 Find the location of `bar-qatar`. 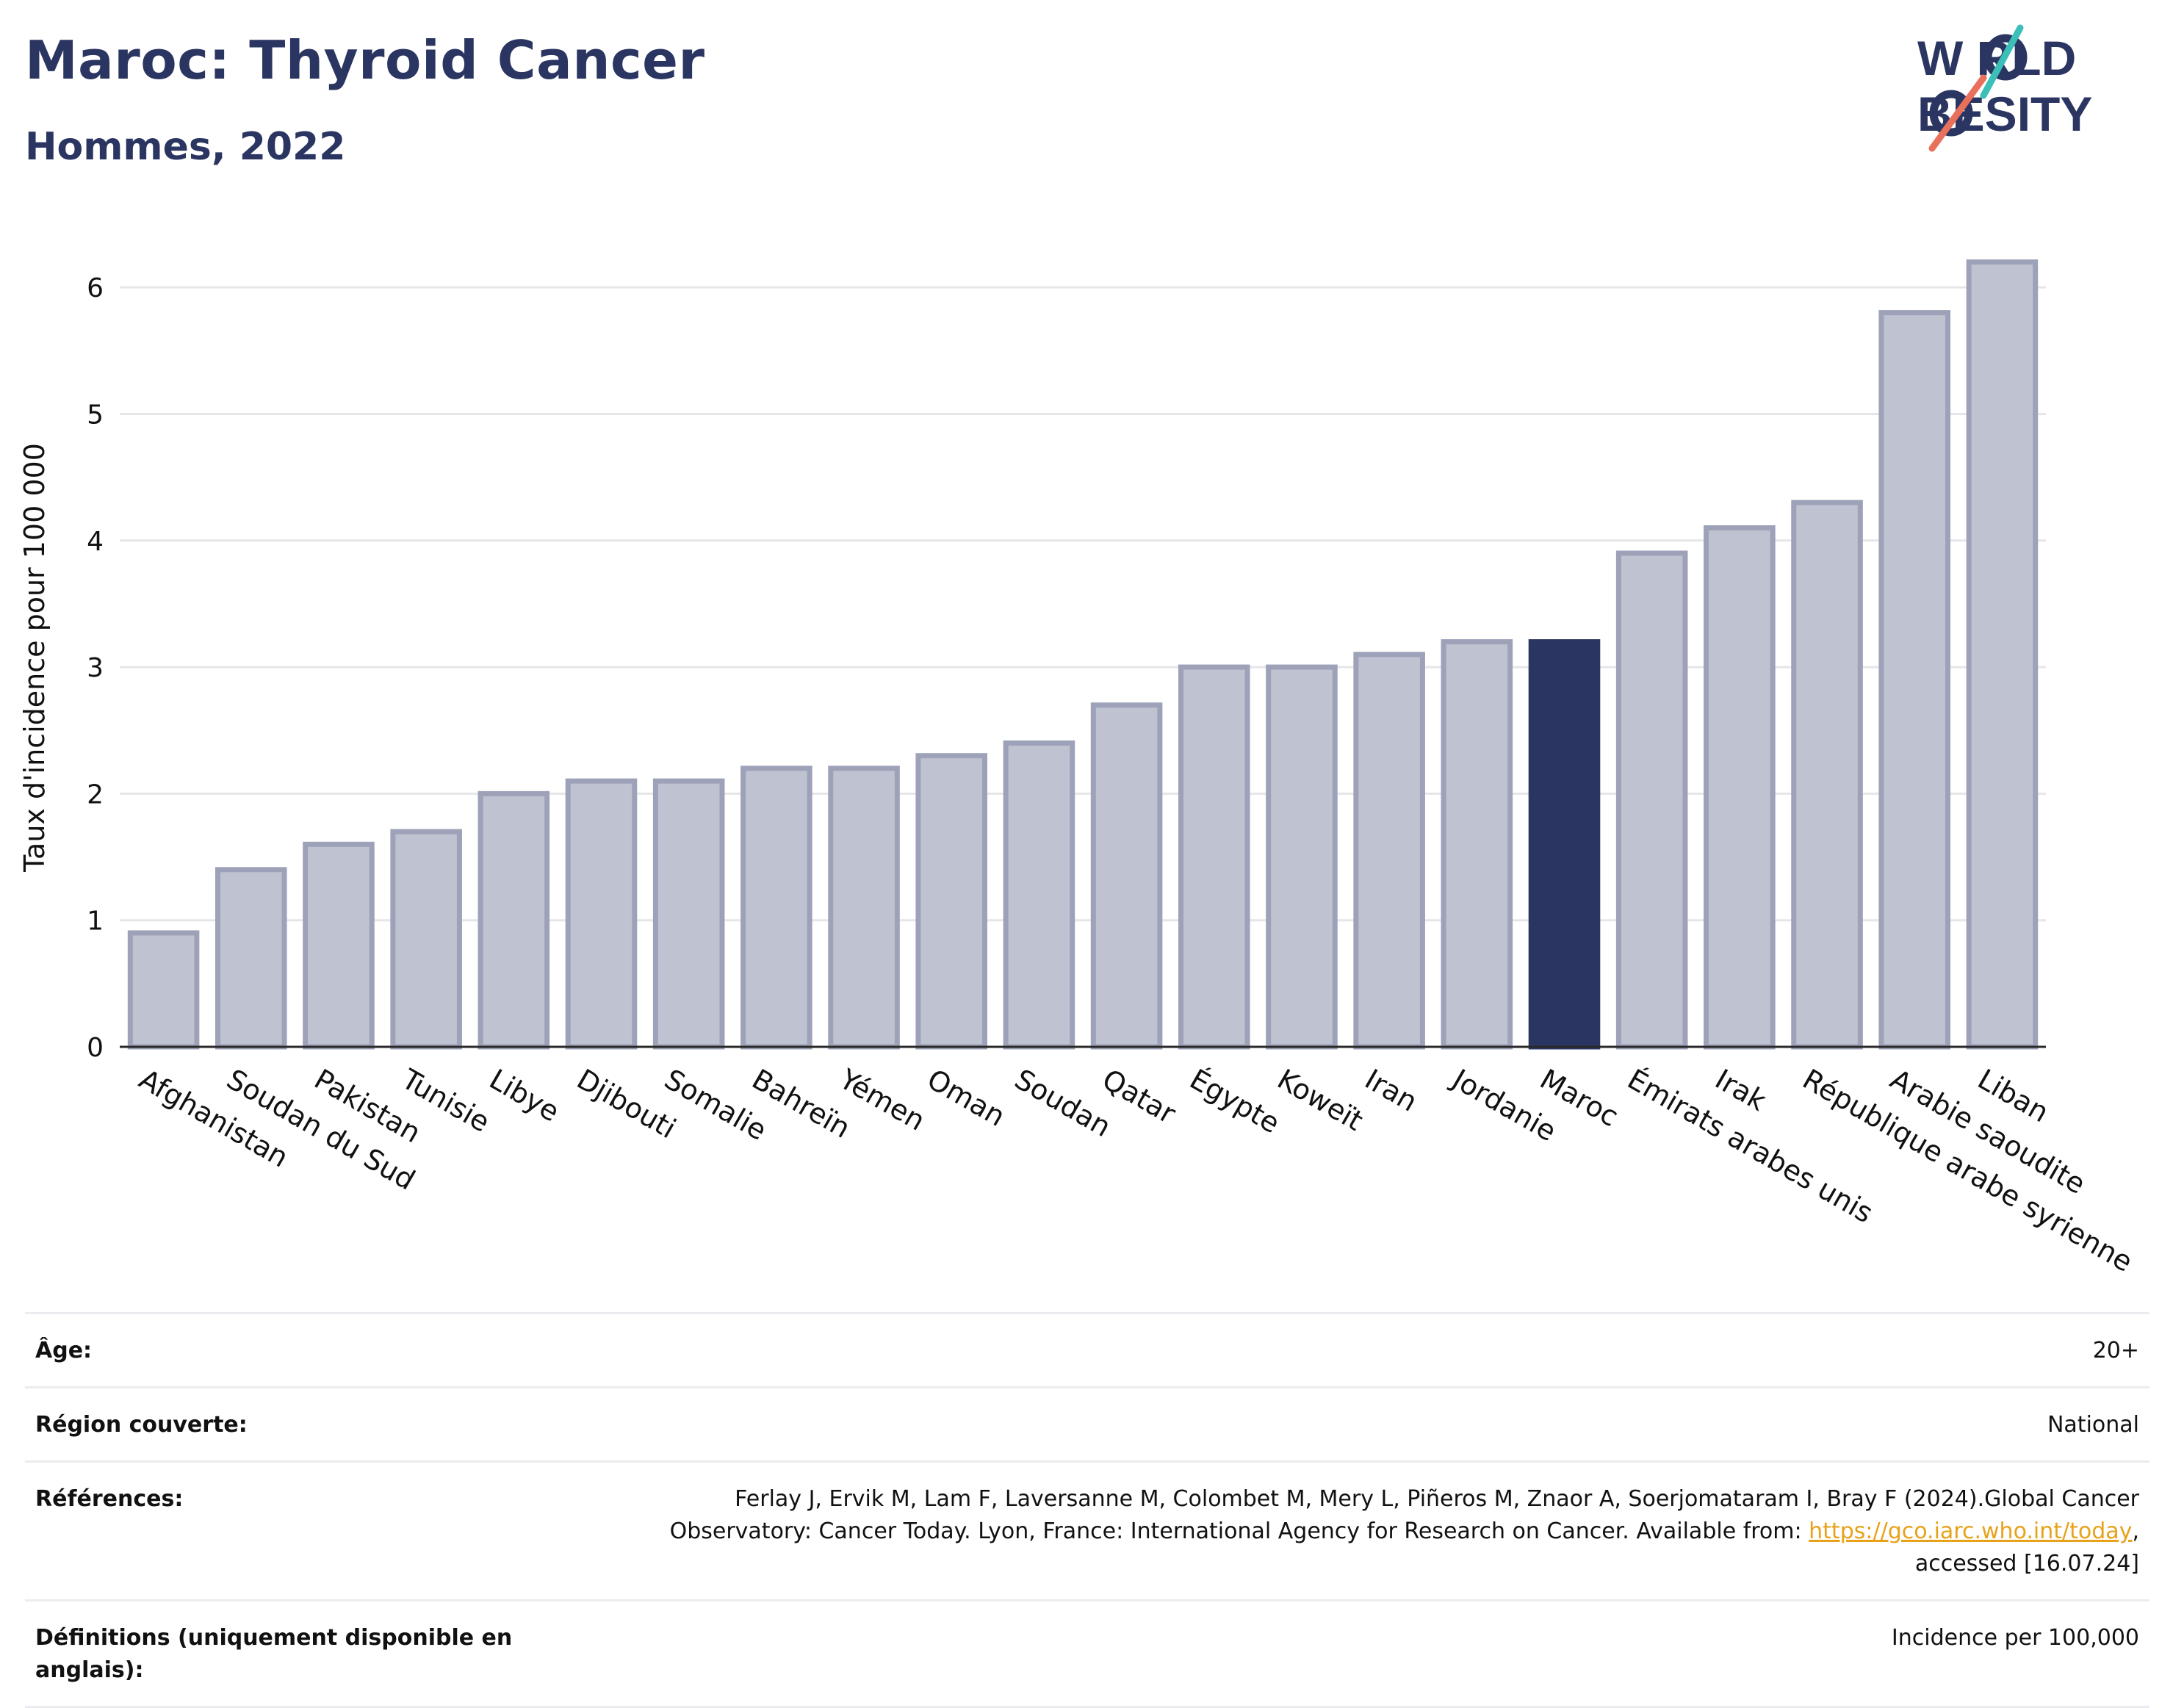

bar-qatar is located at coordinates (1126, 876).